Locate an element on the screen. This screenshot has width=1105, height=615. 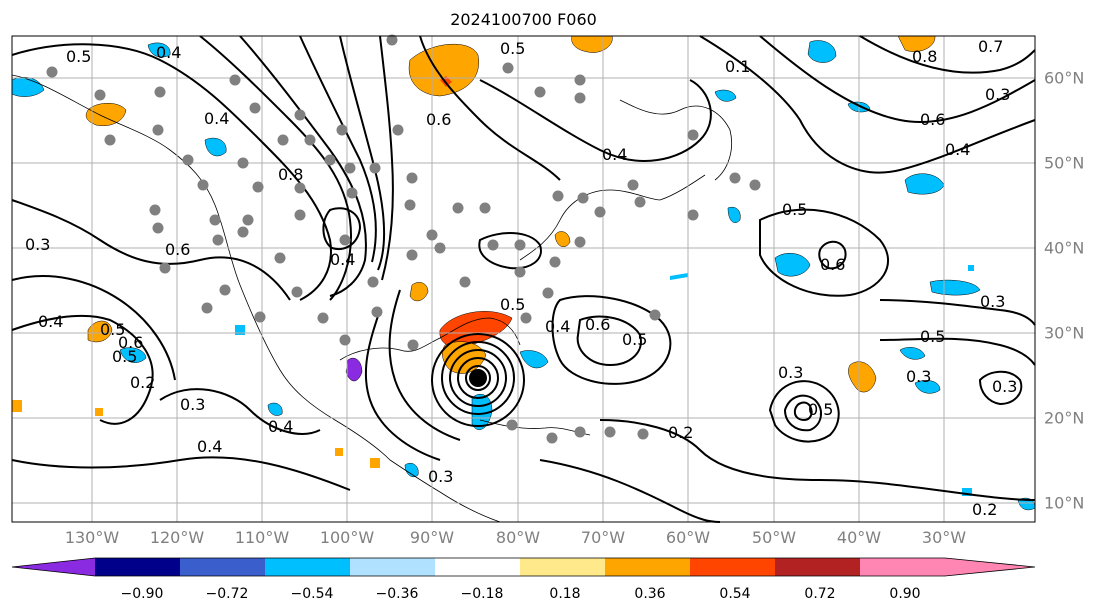
longitude-label: 30°W is located at coordinates (944, 537).